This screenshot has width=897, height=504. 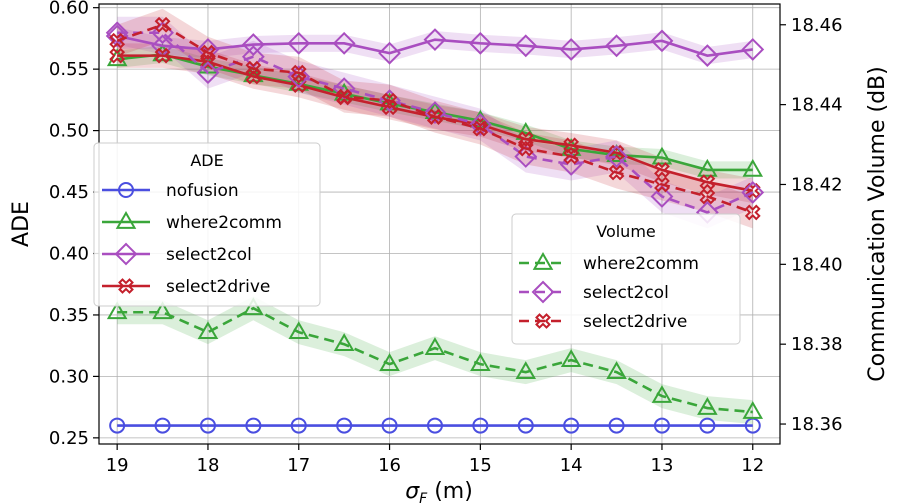 What do you see at coordinates (69, 315) in the screenshot?
I see `left-y-tick-label-2: 0.35` at bounding box center [69, 315].